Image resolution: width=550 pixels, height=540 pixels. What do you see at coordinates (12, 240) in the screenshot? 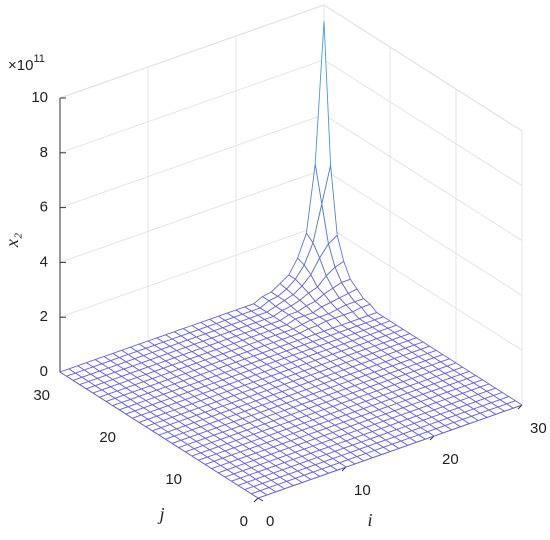
I see `z-axis-label: x₂` at bounding box center [12, 240].